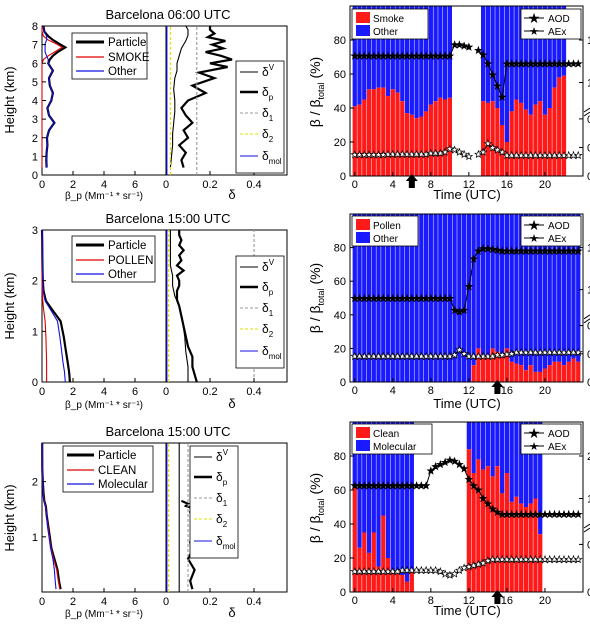  Describe the element at coordinates (431, 391) in the screenshot. I see `x-tick-label: 8` at that location.